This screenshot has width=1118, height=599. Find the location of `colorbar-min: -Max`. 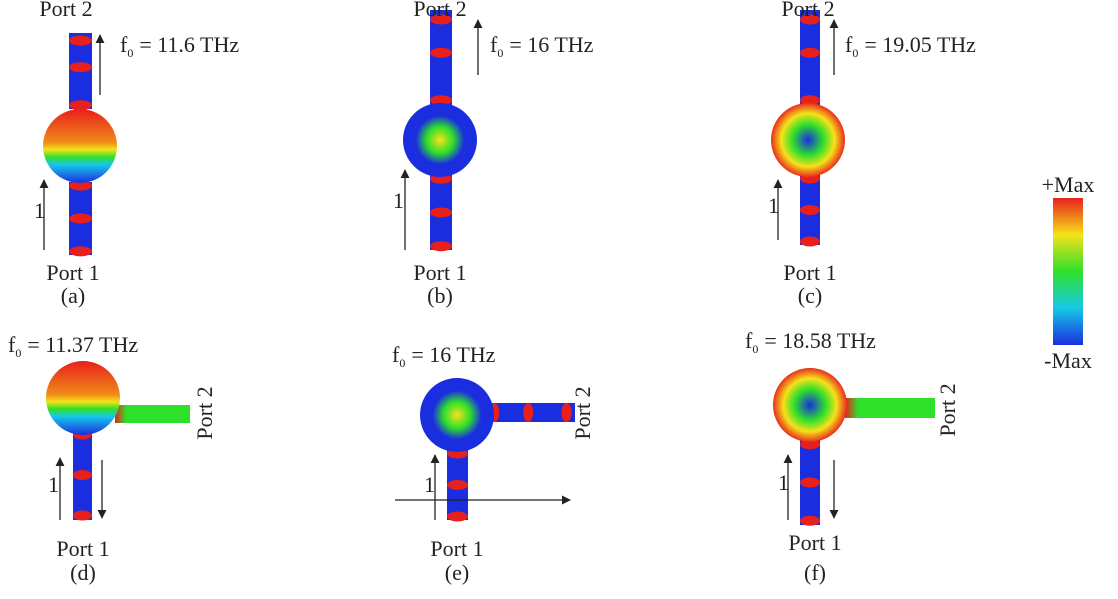

colorbar-min: -Max is located at coordinates (1068, 360).